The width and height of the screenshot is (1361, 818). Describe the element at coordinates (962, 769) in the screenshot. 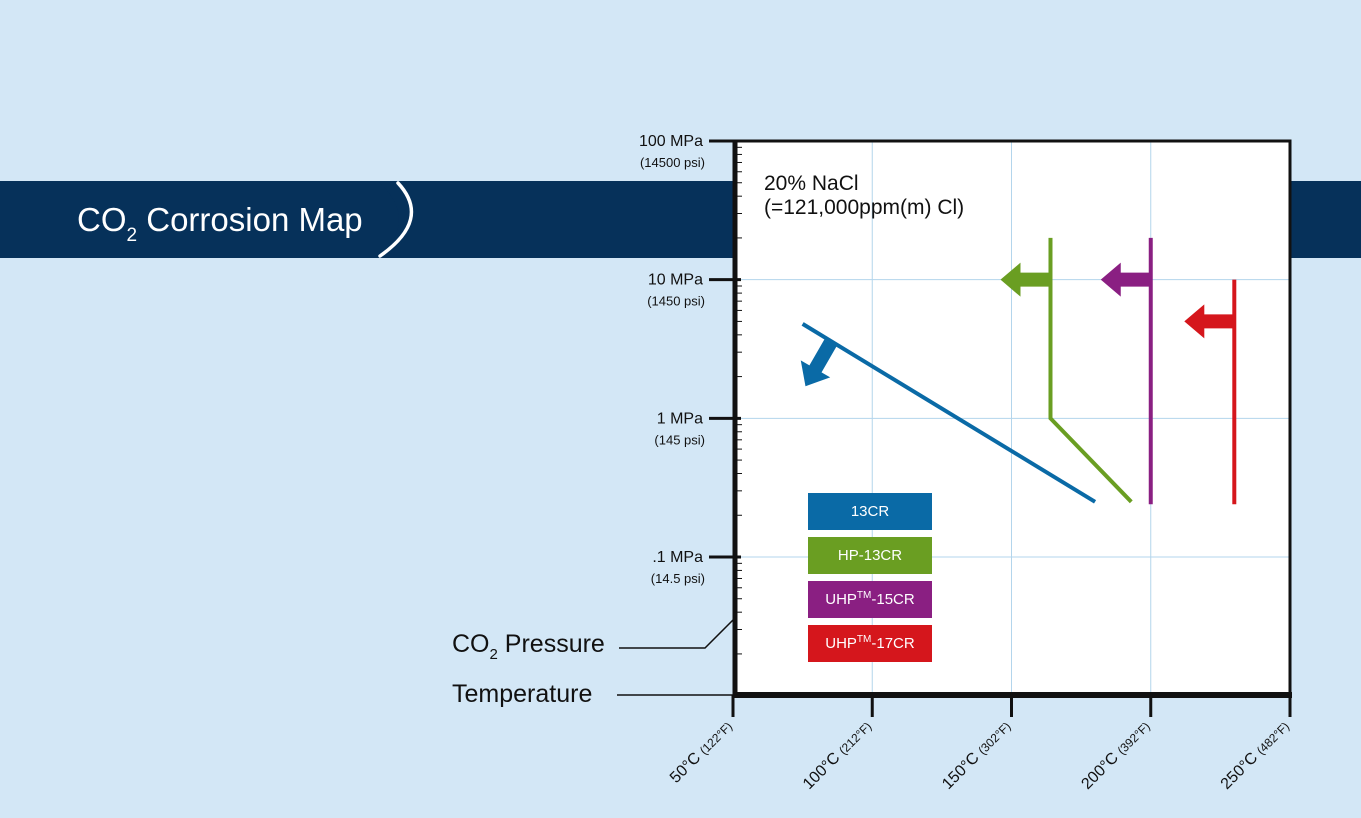

I see `x-tick-label-main: 150°C` at that location.